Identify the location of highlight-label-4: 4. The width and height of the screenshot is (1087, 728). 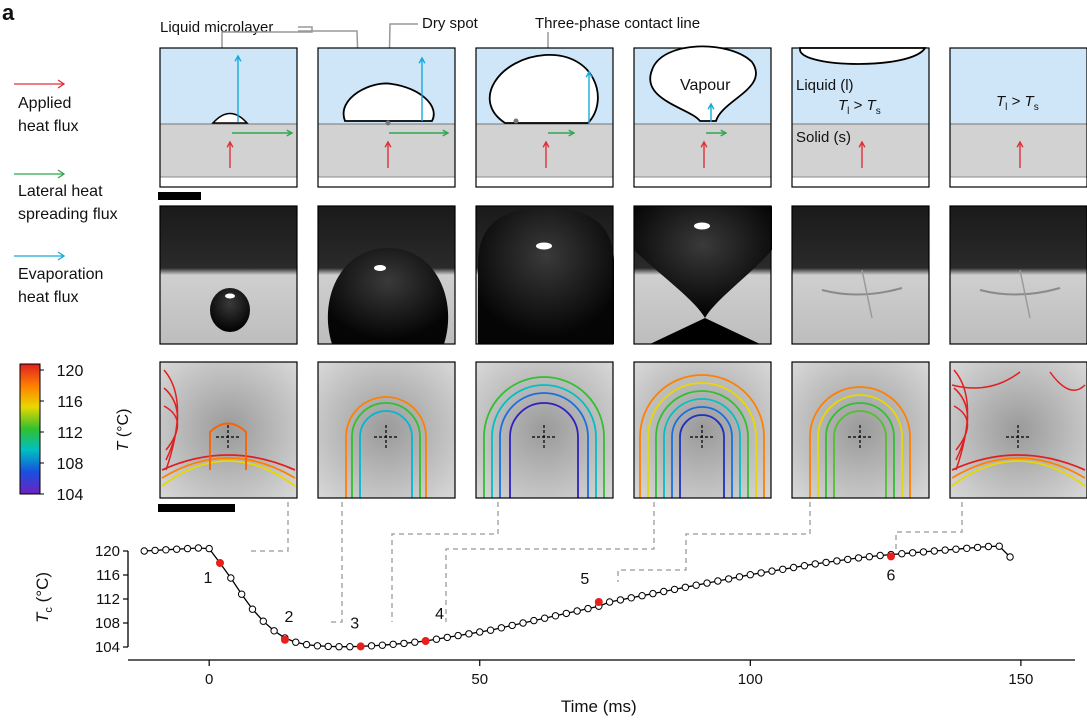
(439, 614).